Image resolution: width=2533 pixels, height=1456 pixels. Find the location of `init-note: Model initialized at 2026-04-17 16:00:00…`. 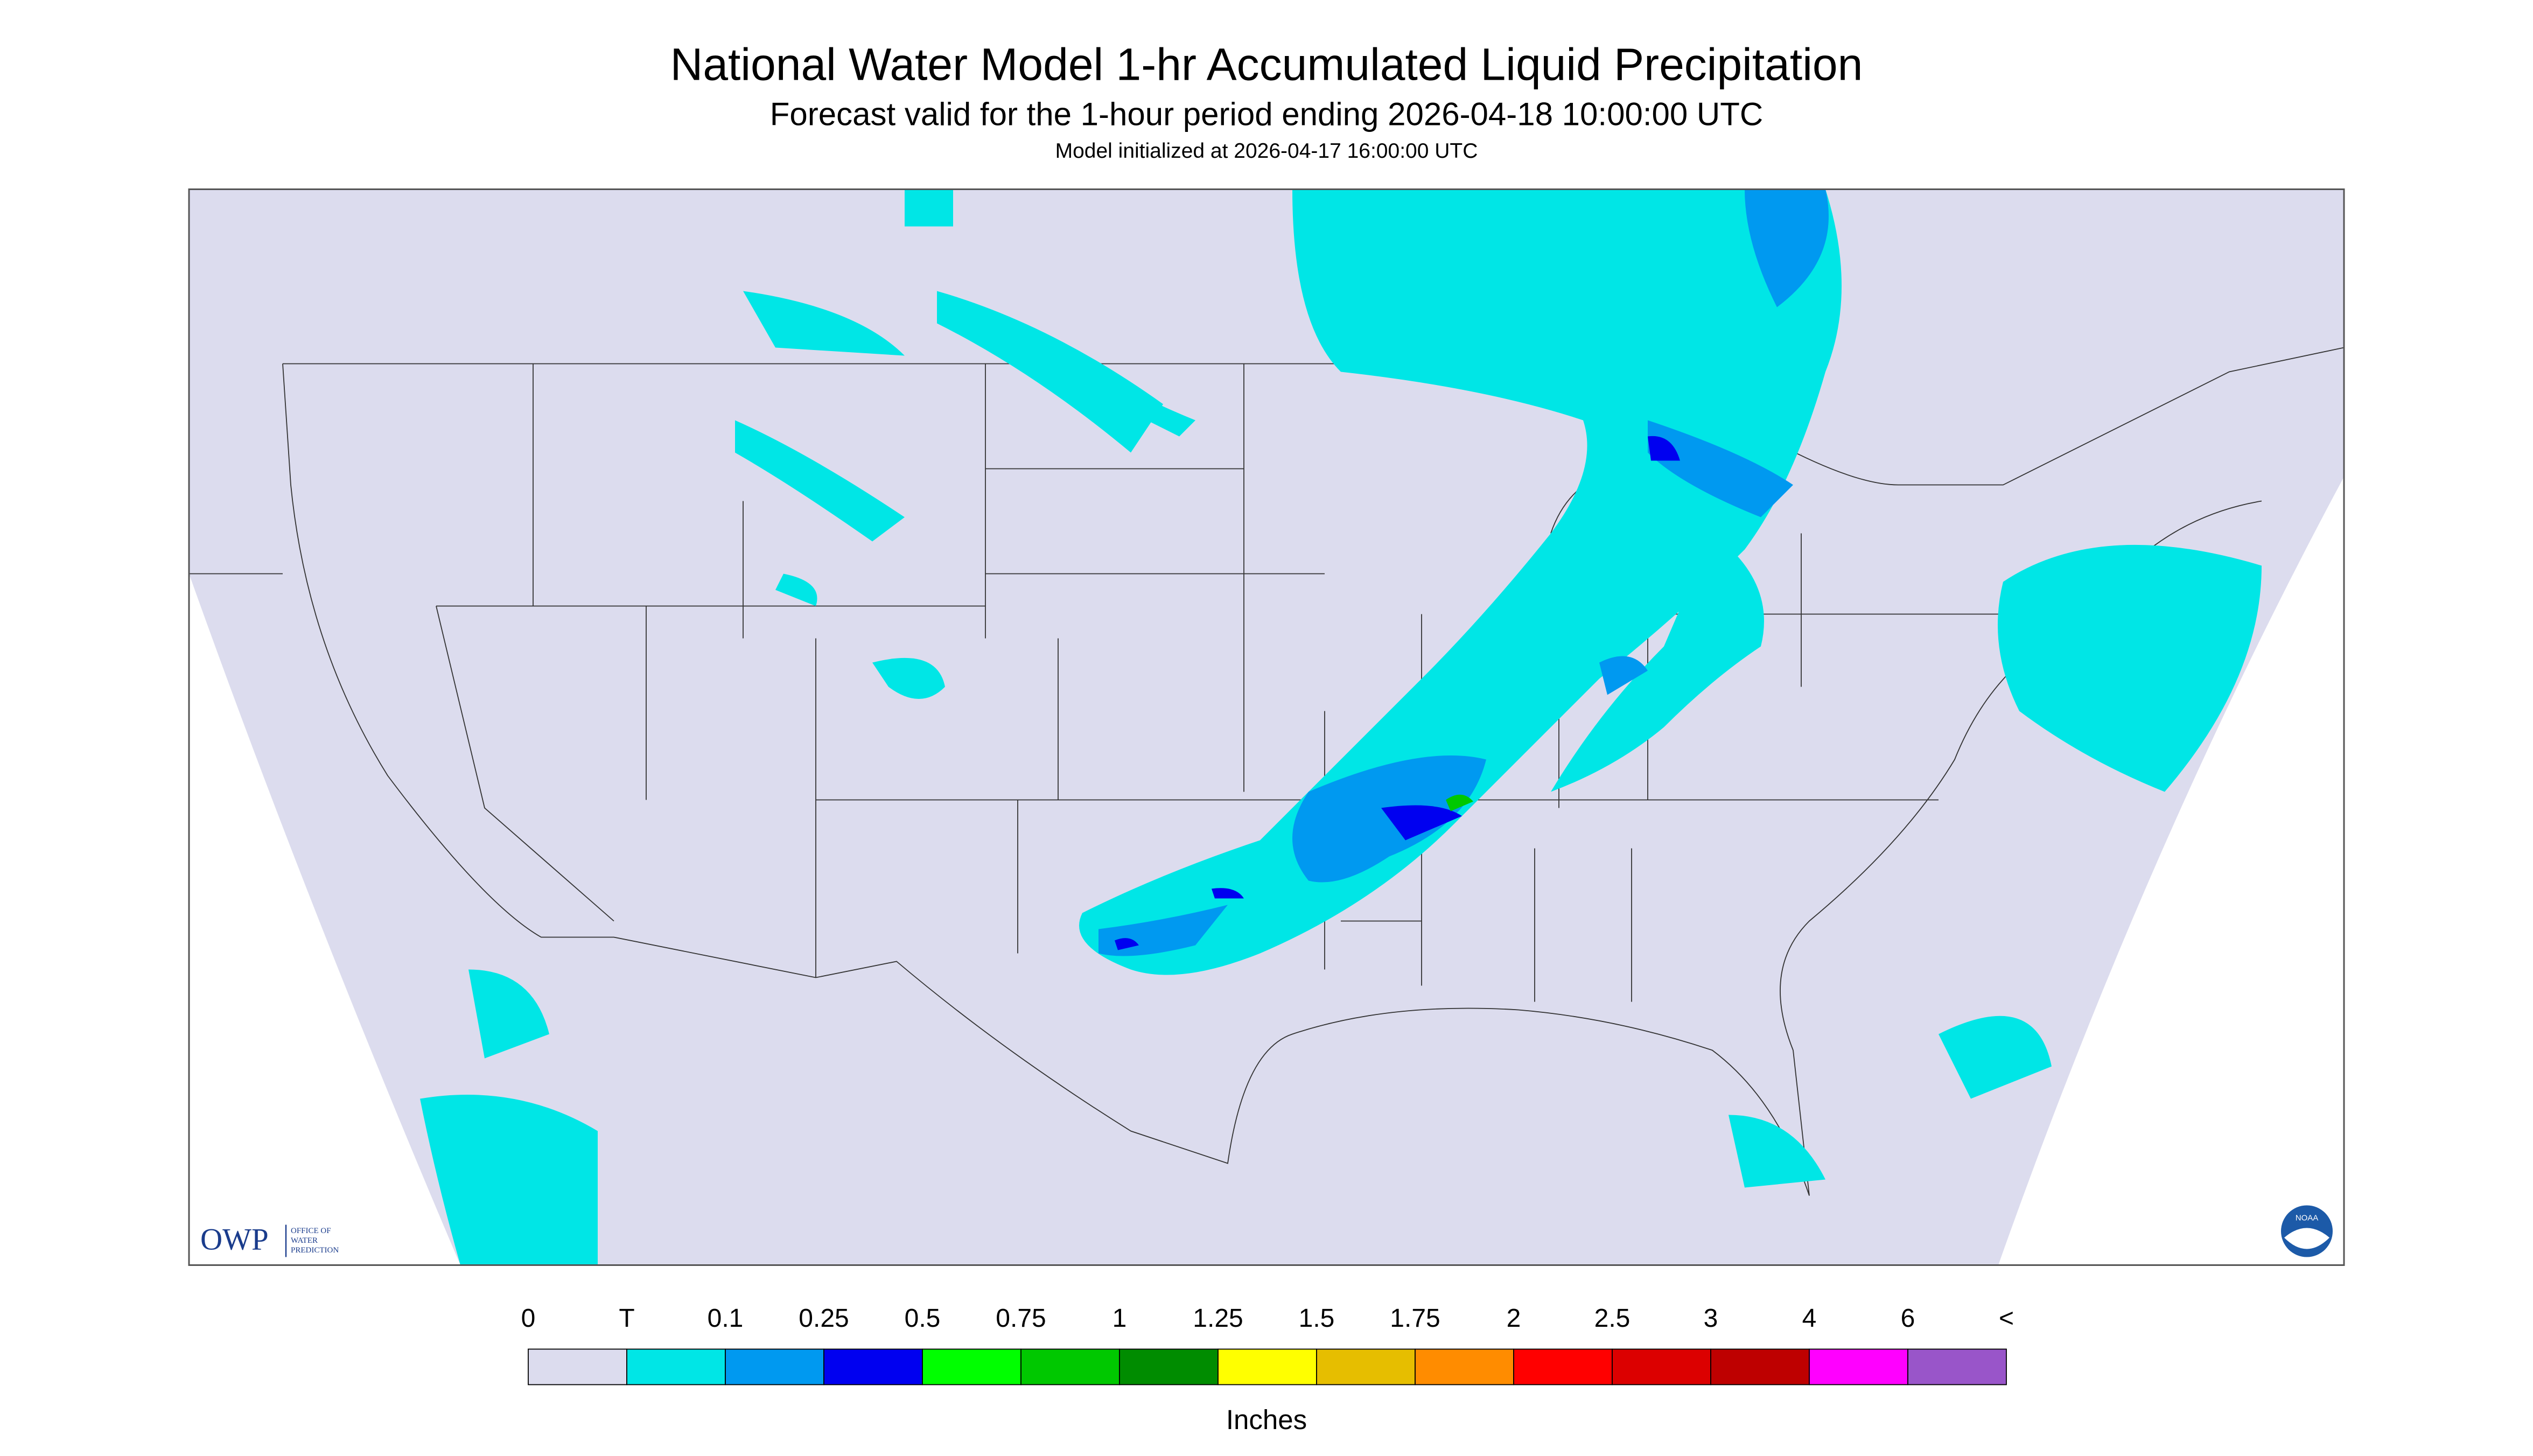

init-note: Model initialized at 2026-04-17 16:00:00… is located at coordinates (1266, 151).